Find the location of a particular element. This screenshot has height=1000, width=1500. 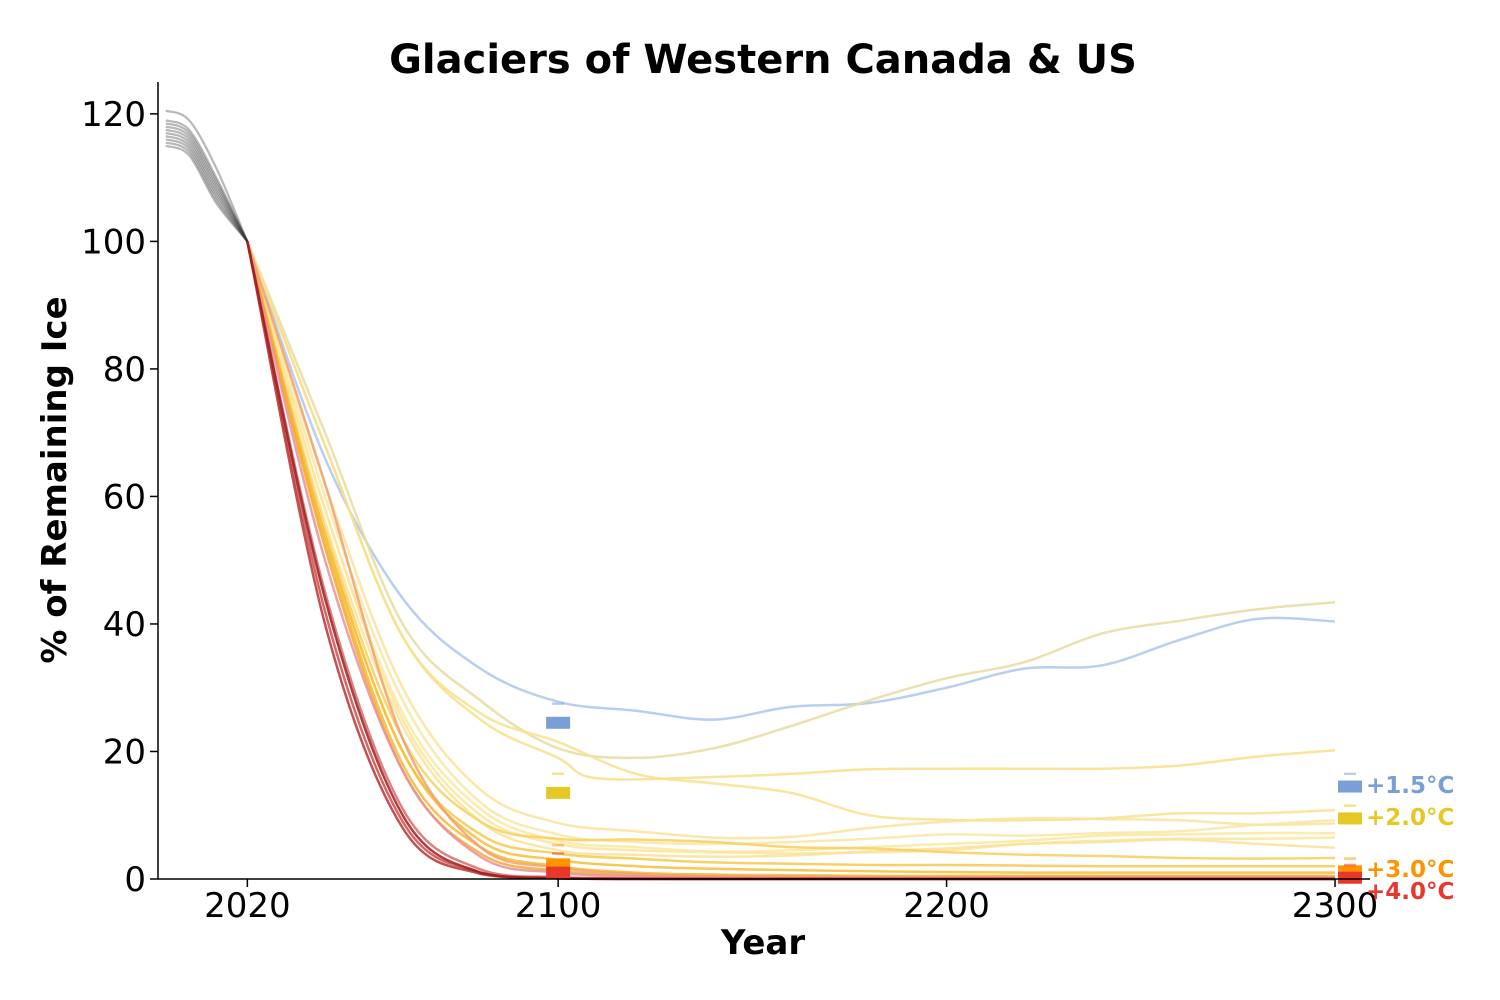

y-tick-label-1: 0 is located at coordinates (135, 880).